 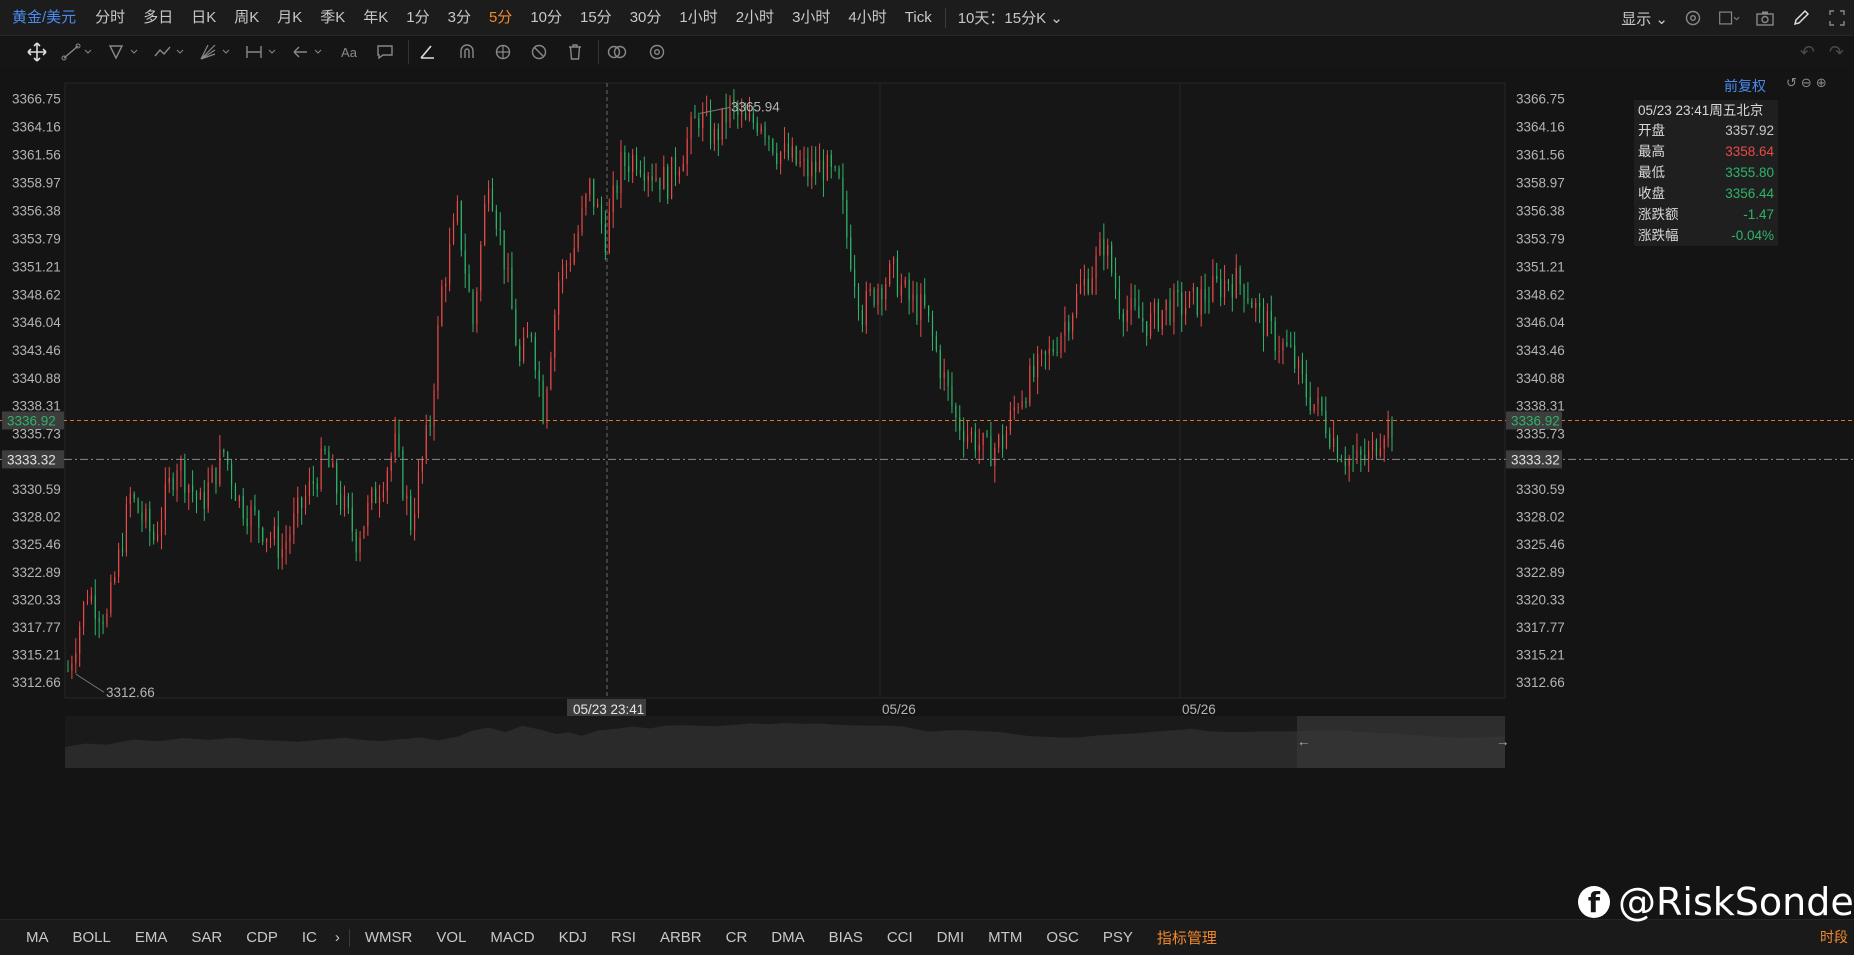 I want to click on sub-indicator-dmi: DMI, so click(x=950, y=937).